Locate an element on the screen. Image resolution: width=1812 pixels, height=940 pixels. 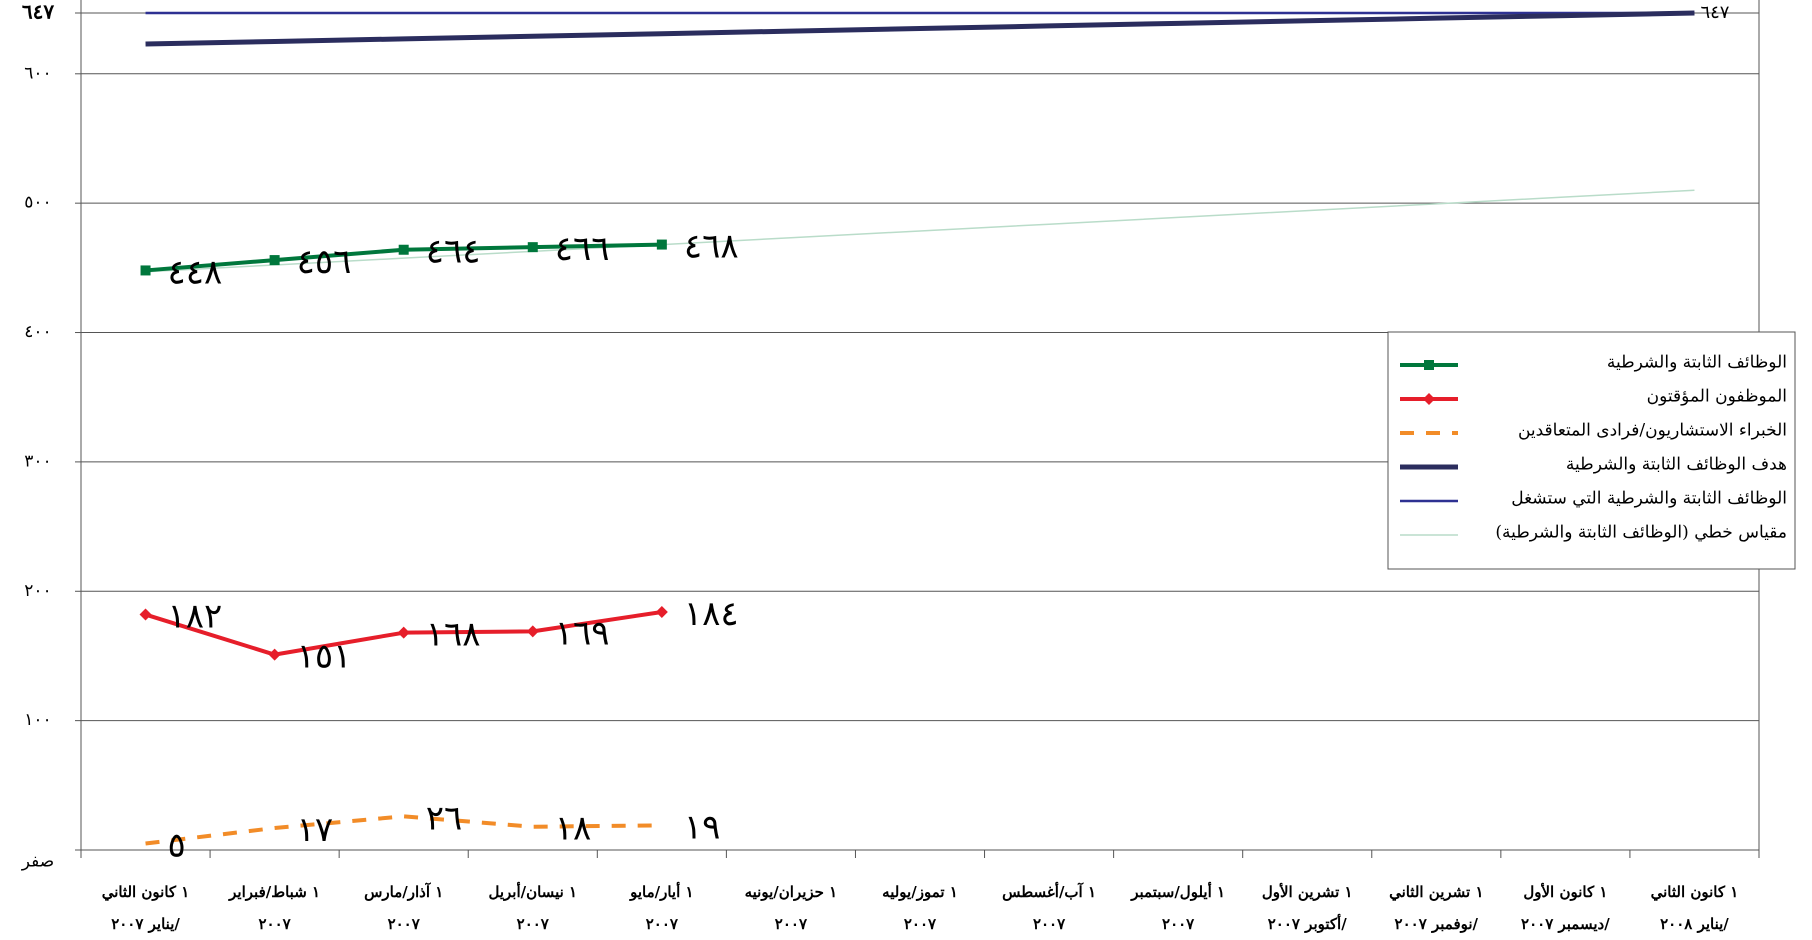
legend-label: الموظفون المؤقتون is located at coordinates (1717, 397).